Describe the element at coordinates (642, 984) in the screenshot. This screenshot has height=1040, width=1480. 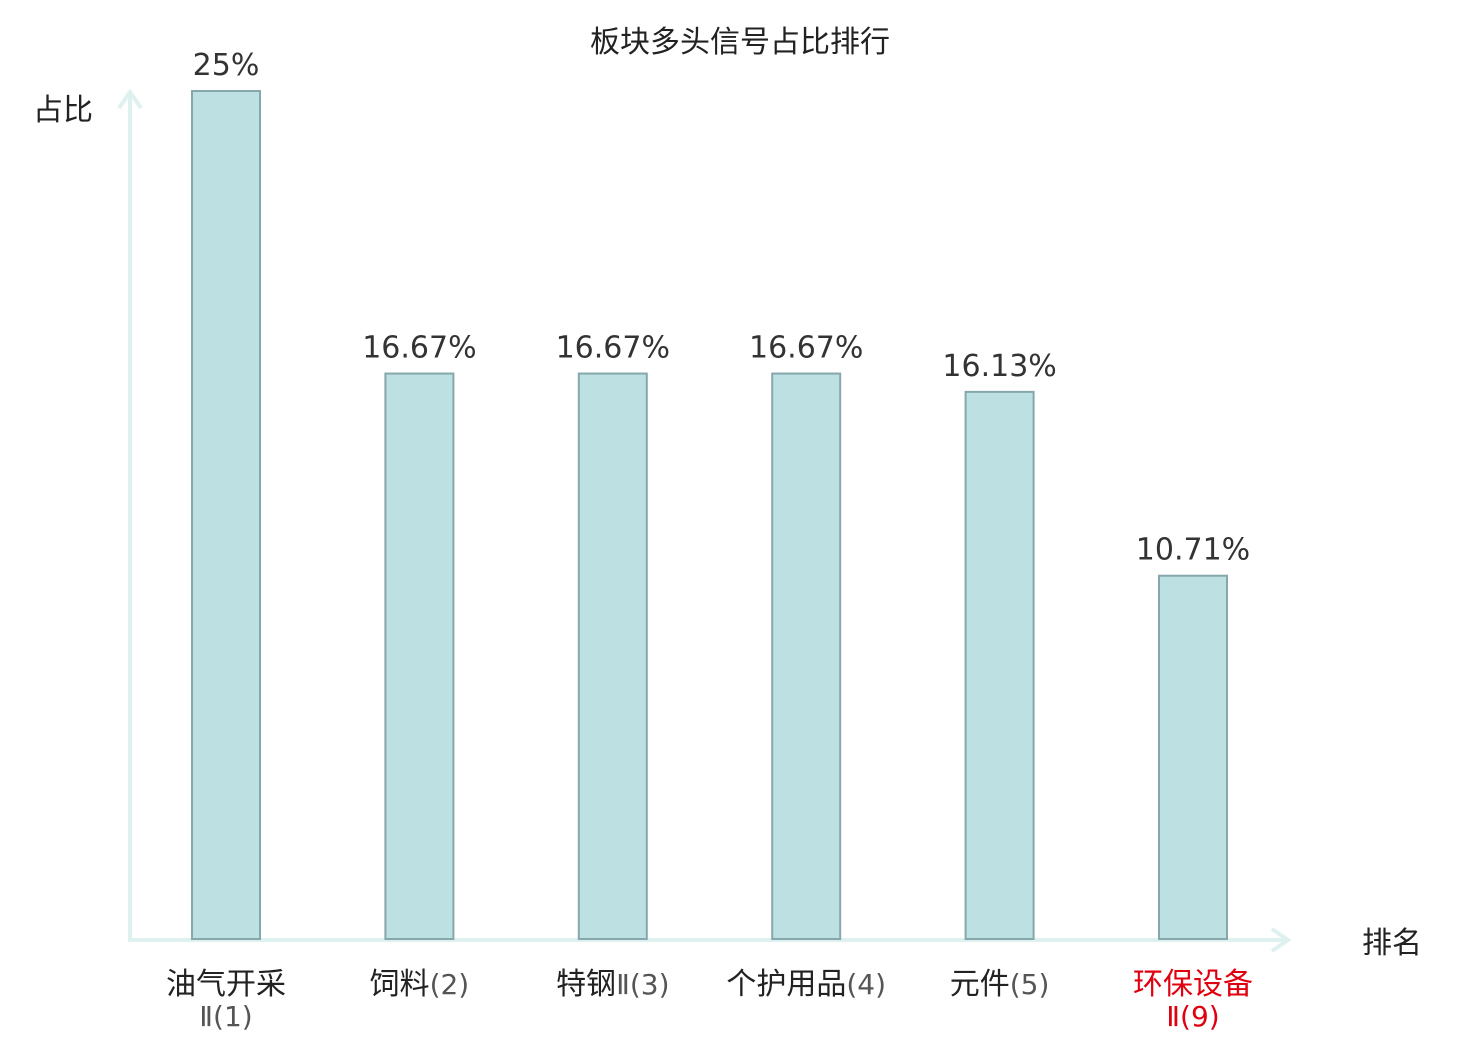
I see `category-rank: Ⅱ(3)` at that location.